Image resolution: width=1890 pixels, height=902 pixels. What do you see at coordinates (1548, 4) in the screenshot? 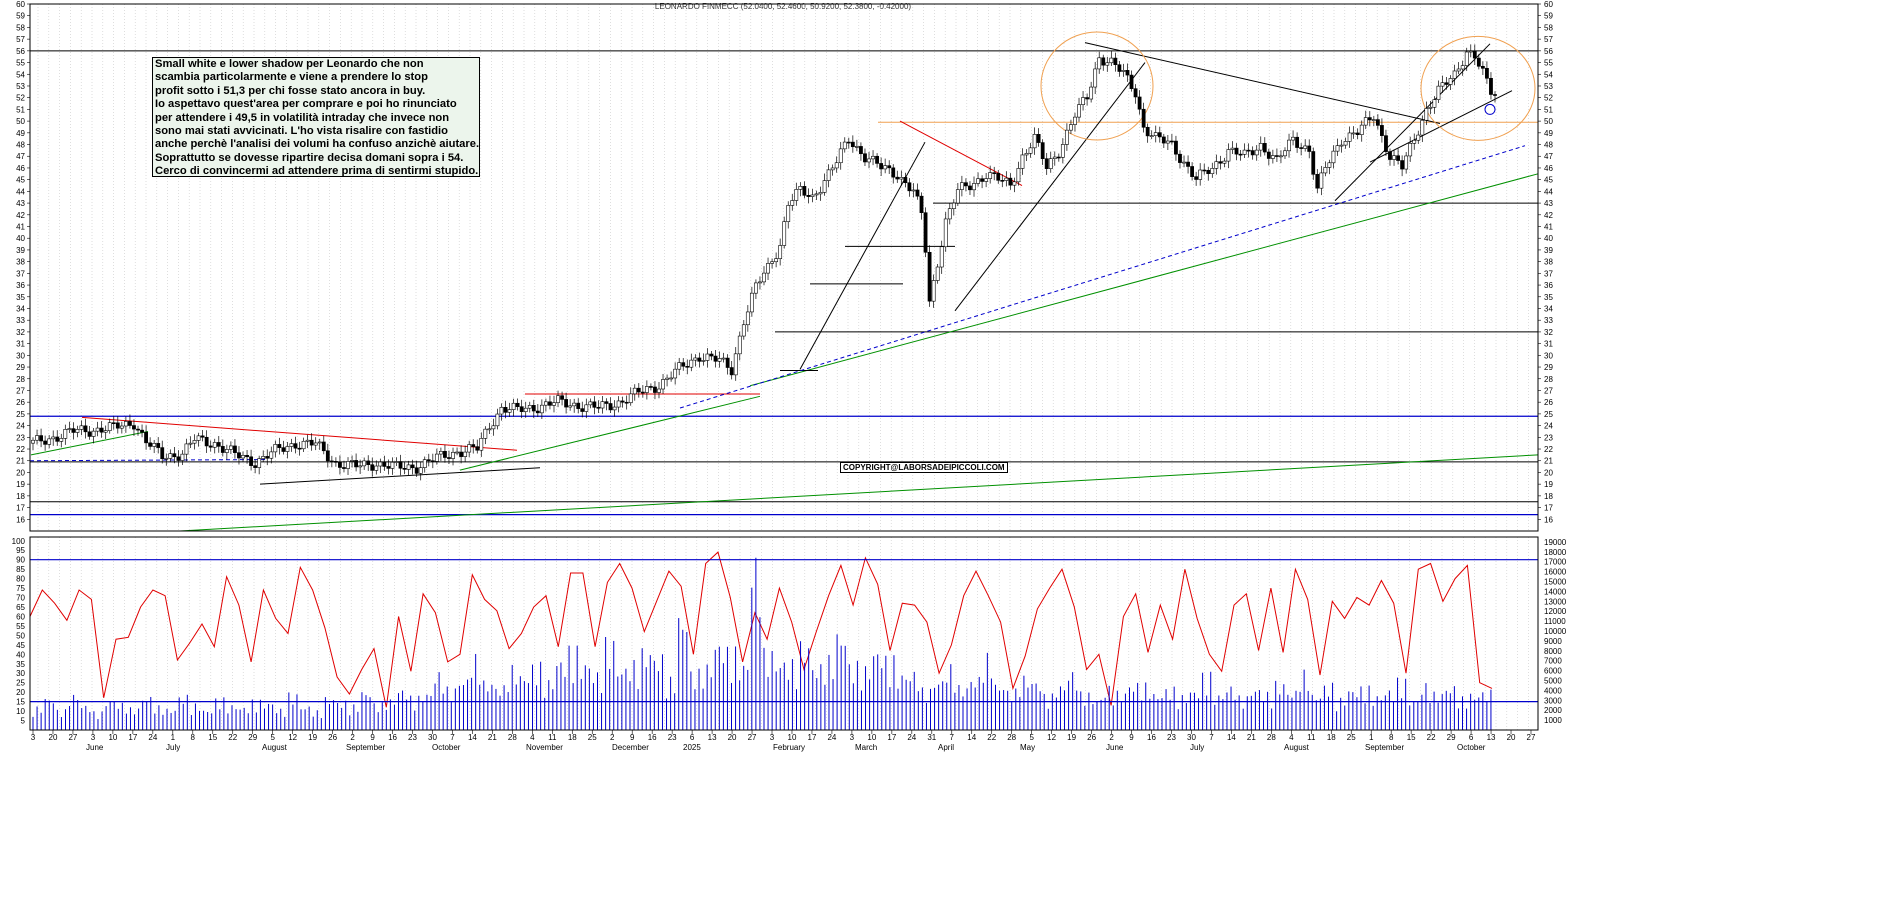
I see `y-tick-label: 60` at bounding box center [1548, 4].